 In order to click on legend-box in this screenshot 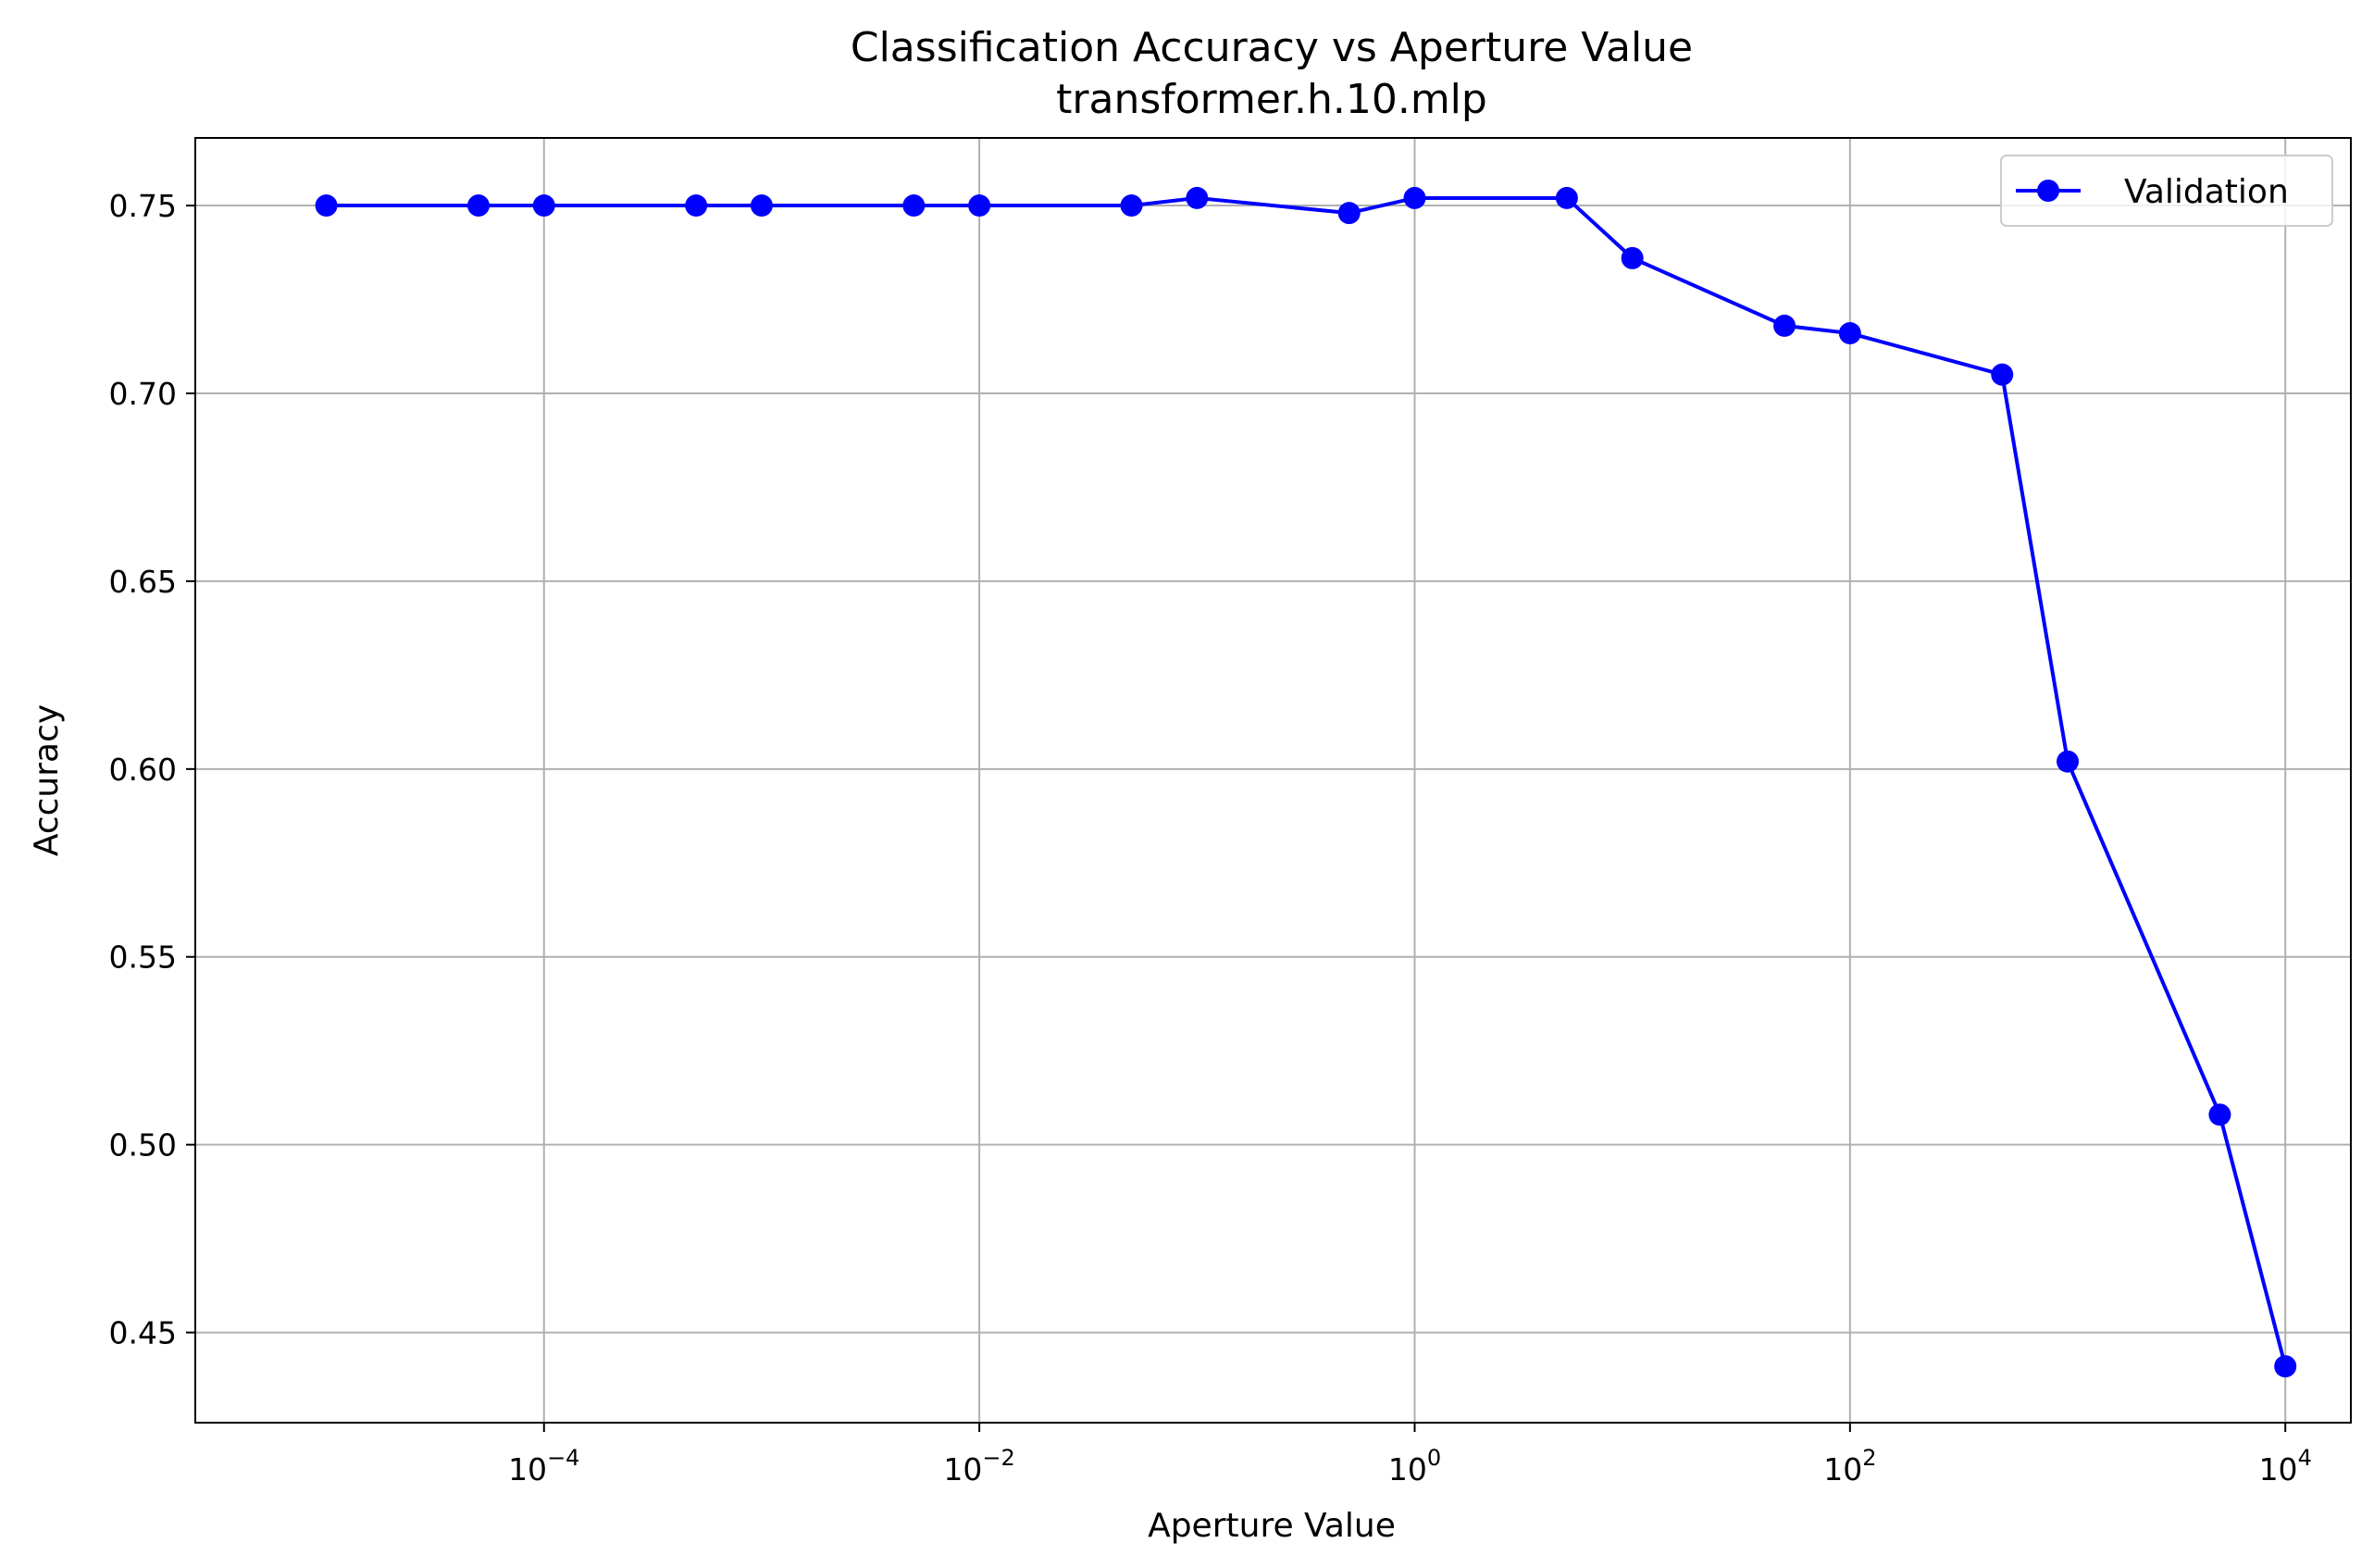, I will do `click(2167, 191)`.